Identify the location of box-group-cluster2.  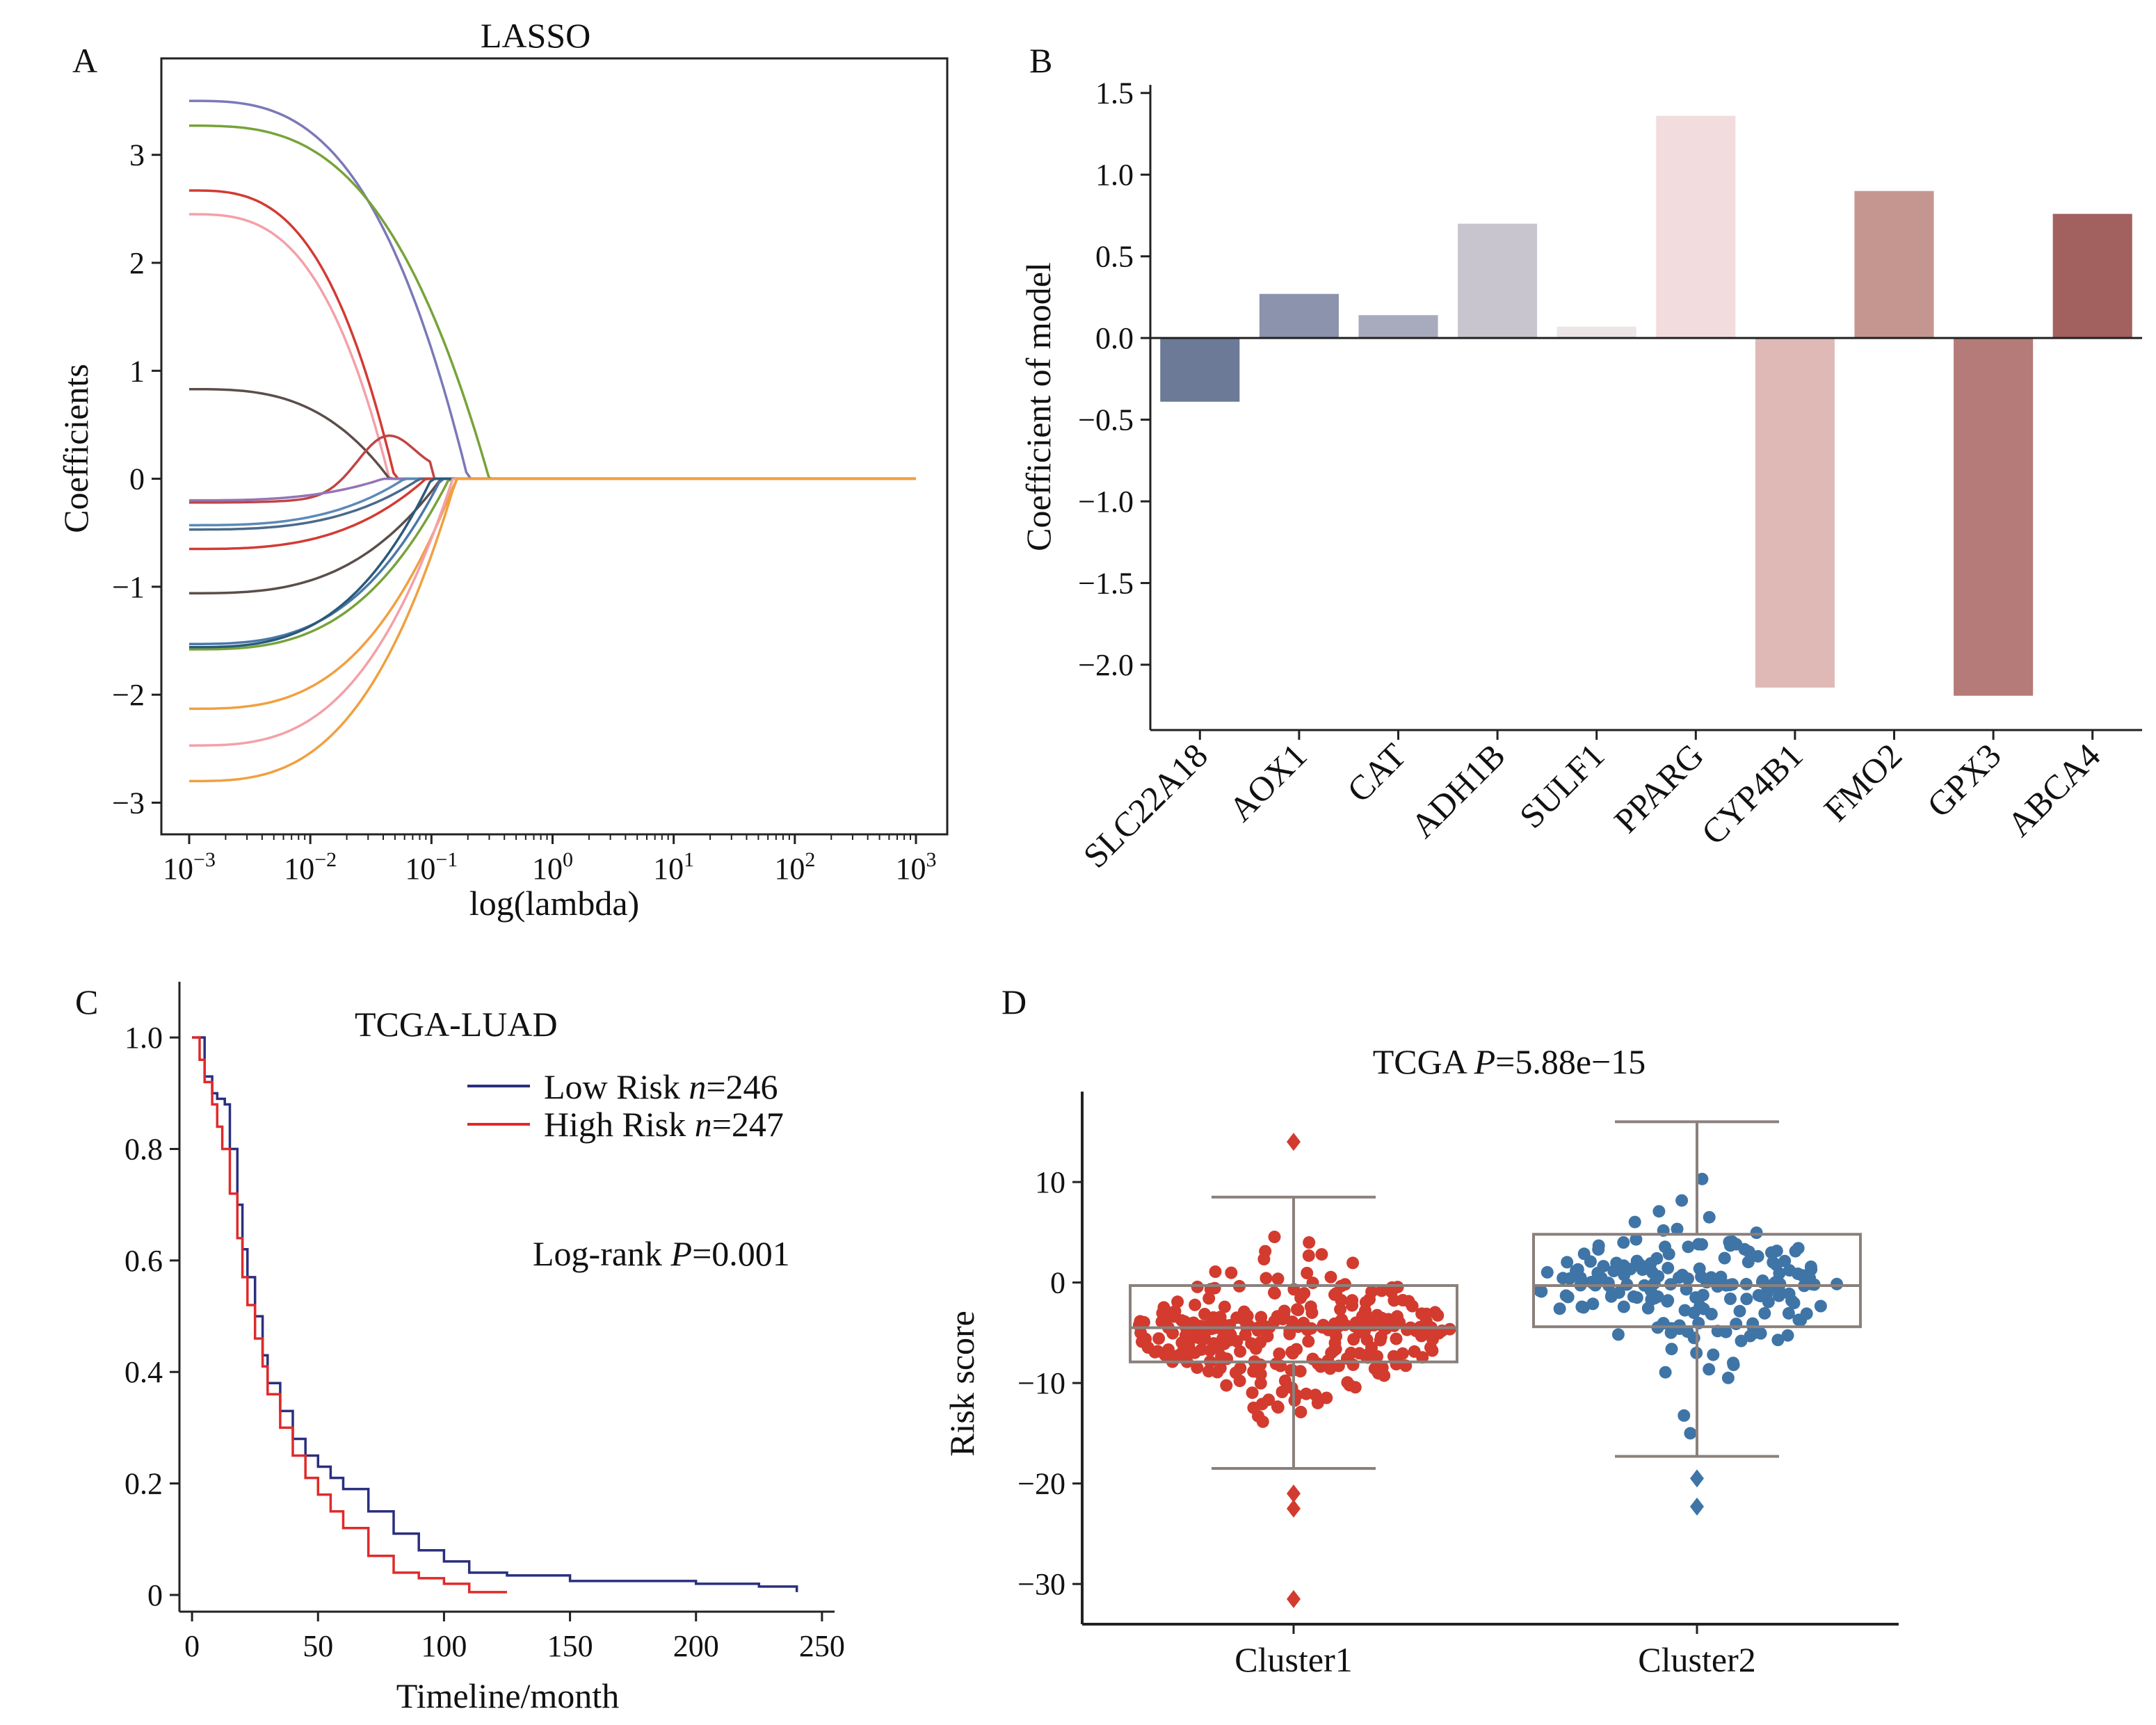
(1697, 1318).